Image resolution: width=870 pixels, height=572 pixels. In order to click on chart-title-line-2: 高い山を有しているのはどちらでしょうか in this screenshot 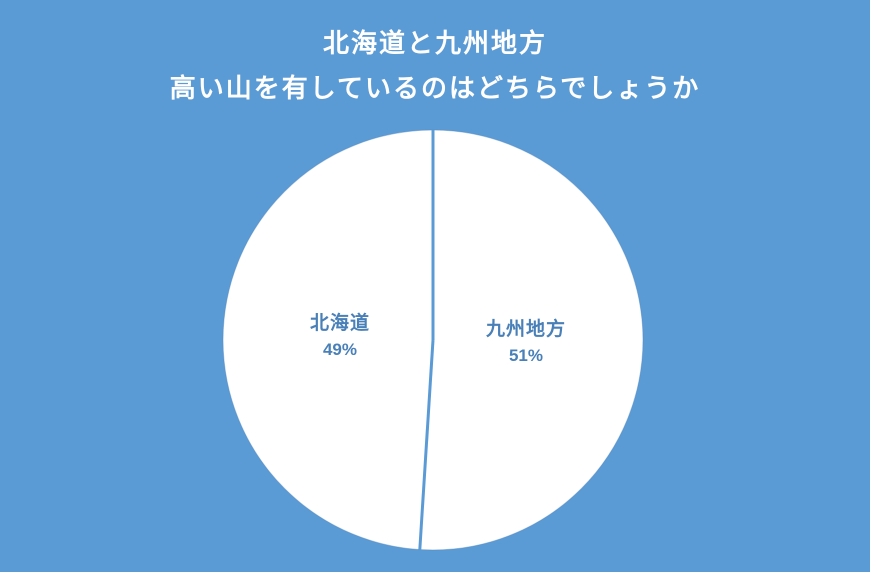, I will do `click(435, 88)`.